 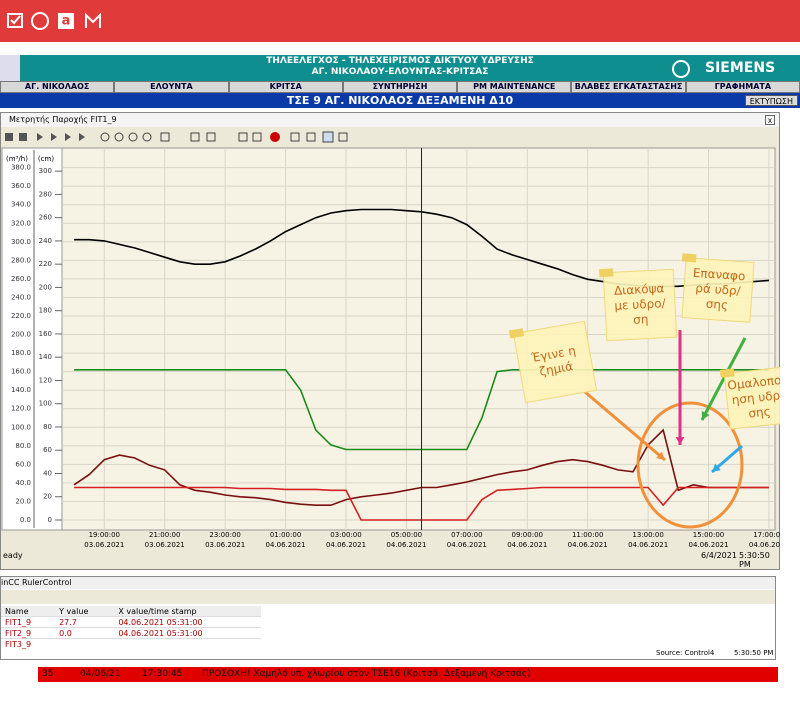 I want to click on print-button: ΕΚΤΥΠΩΣΗ, so click(x=771, y=100).